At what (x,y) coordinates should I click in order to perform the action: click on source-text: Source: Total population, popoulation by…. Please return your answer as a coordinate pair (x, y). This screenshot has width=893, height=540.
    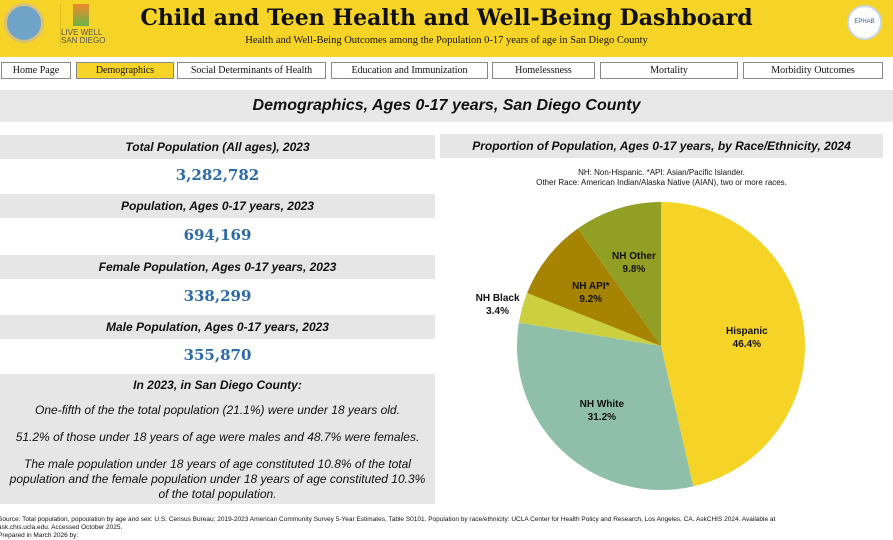
    Looking at the image, I should click on (388, 519).